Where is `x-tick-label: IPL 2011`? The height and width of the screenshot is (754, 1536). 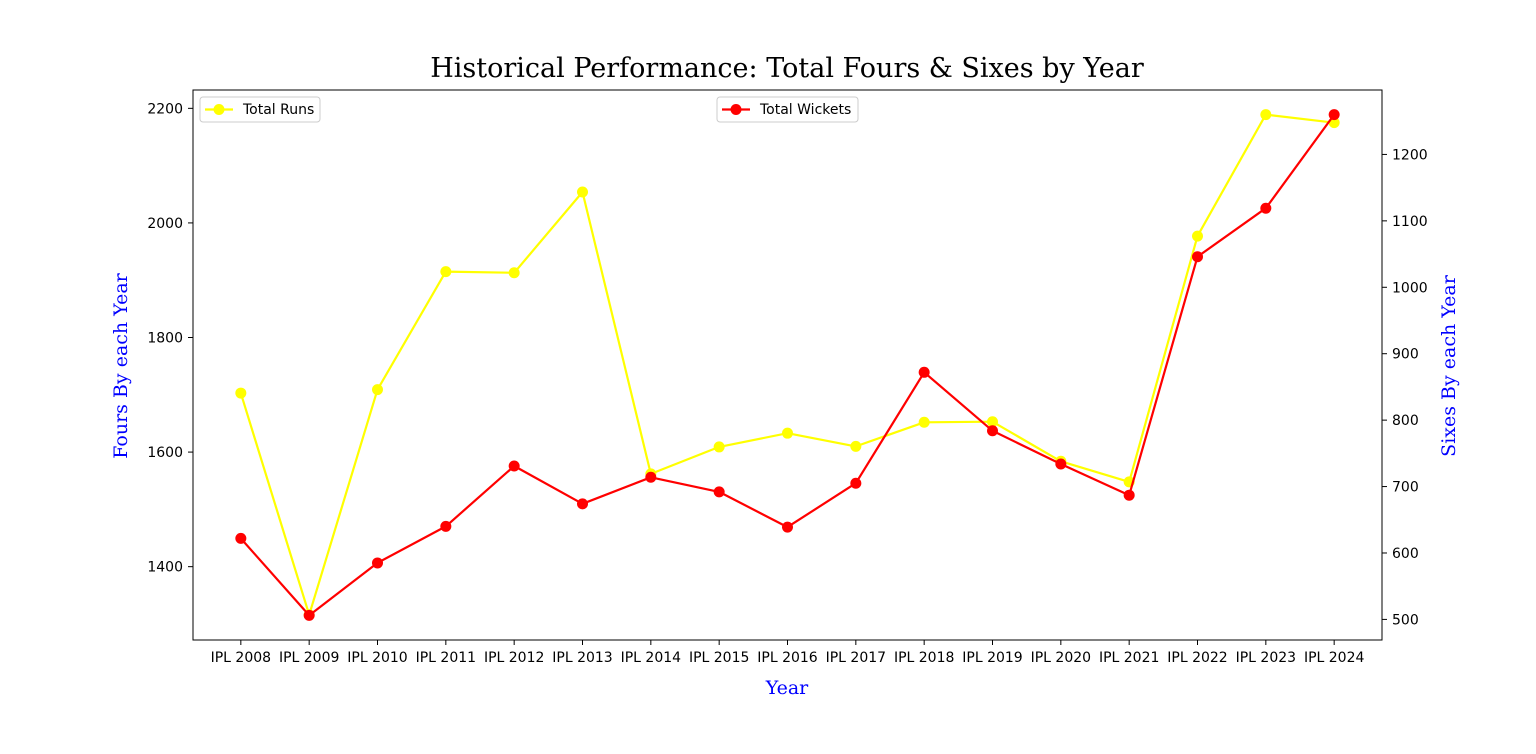 x-tick-label: IPL 2011 is located at coordinates (446, 658).